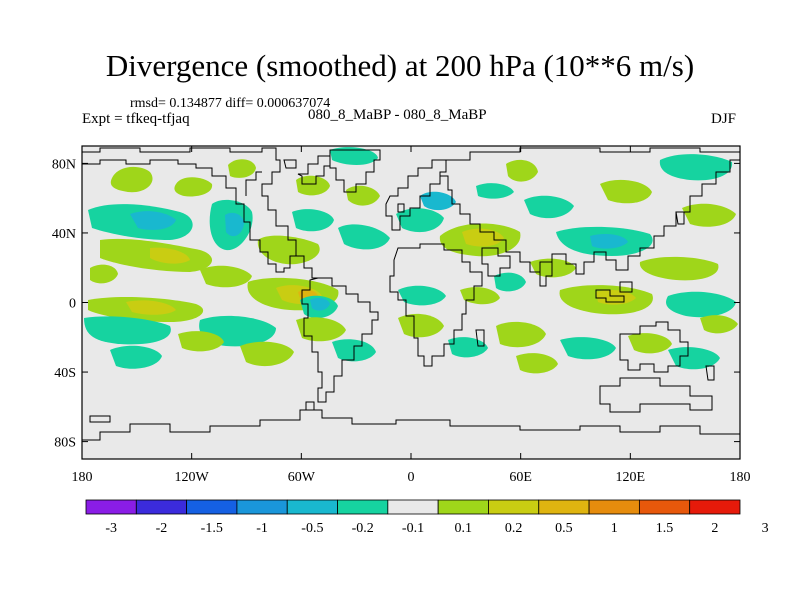 Image resolution: width=800 pixels, height=600 pixels. Describe the element at coordinates (710, 373) in the screenshot. I see `coastline-new-zealand` at that location.